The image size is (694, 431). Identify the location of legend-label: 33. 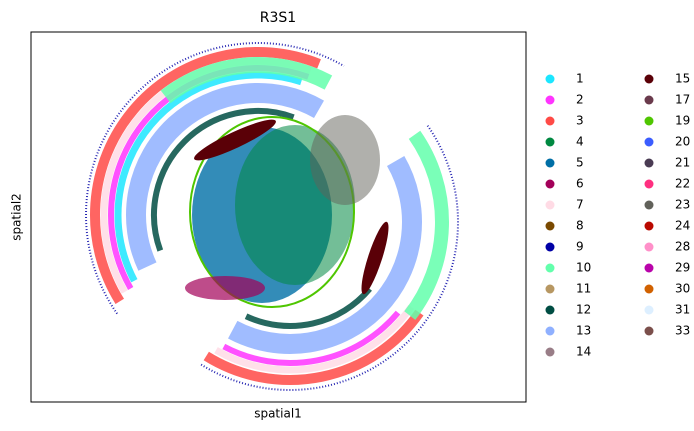
(682, 331).